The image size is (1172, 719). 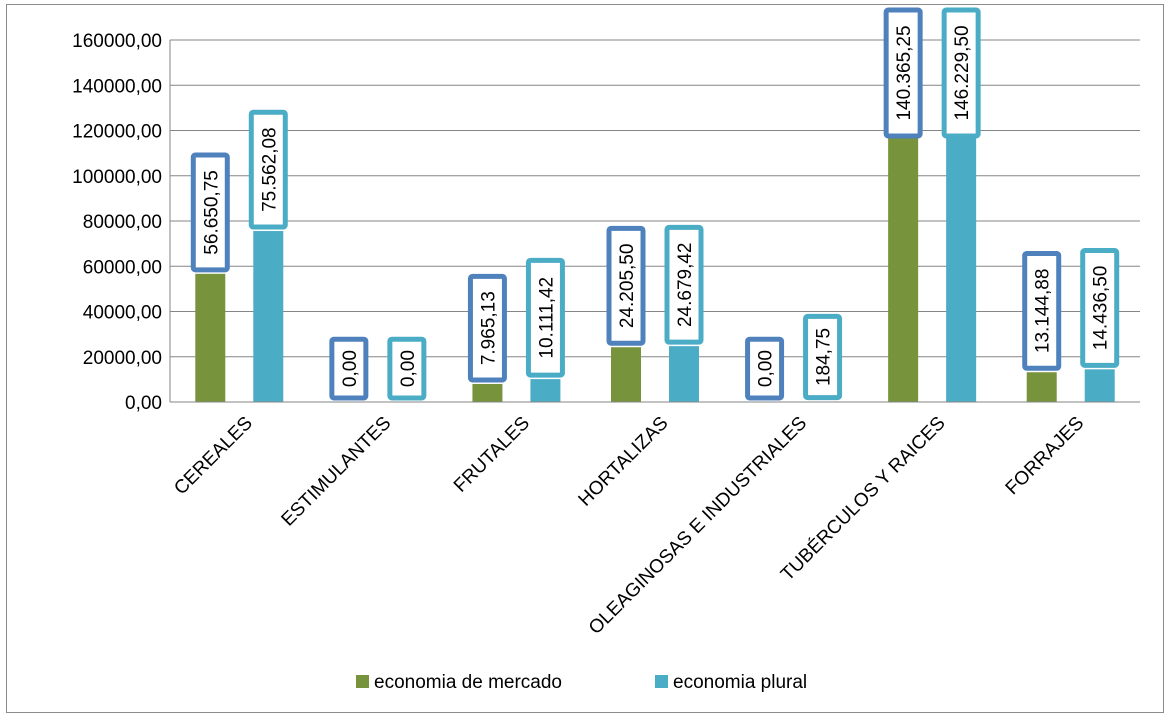 What do you see at coordinates (863, 499) in the screenshot?
I see `category-label: TUBÉRCULOS Y RAICES` at bounding box center [863, 499].